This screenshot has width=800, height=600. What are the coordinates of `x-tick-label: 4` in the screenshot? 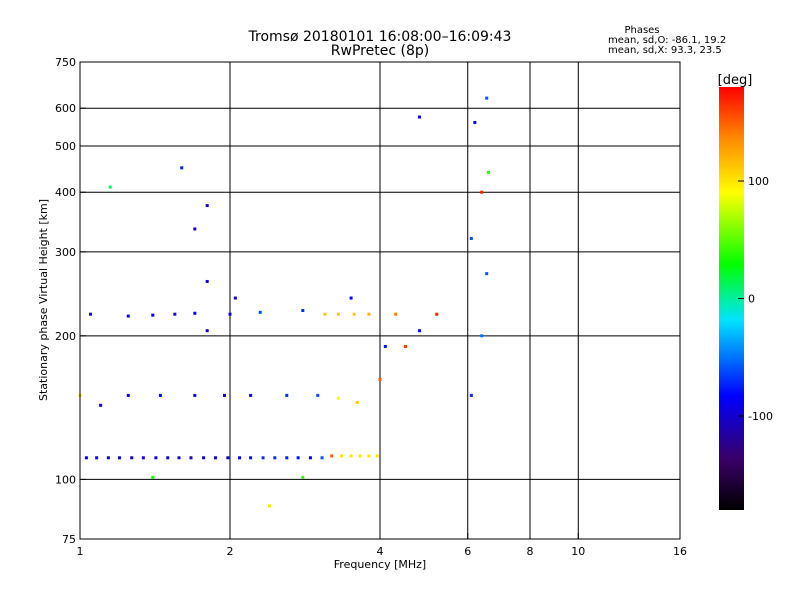 It's located at (380, 551).